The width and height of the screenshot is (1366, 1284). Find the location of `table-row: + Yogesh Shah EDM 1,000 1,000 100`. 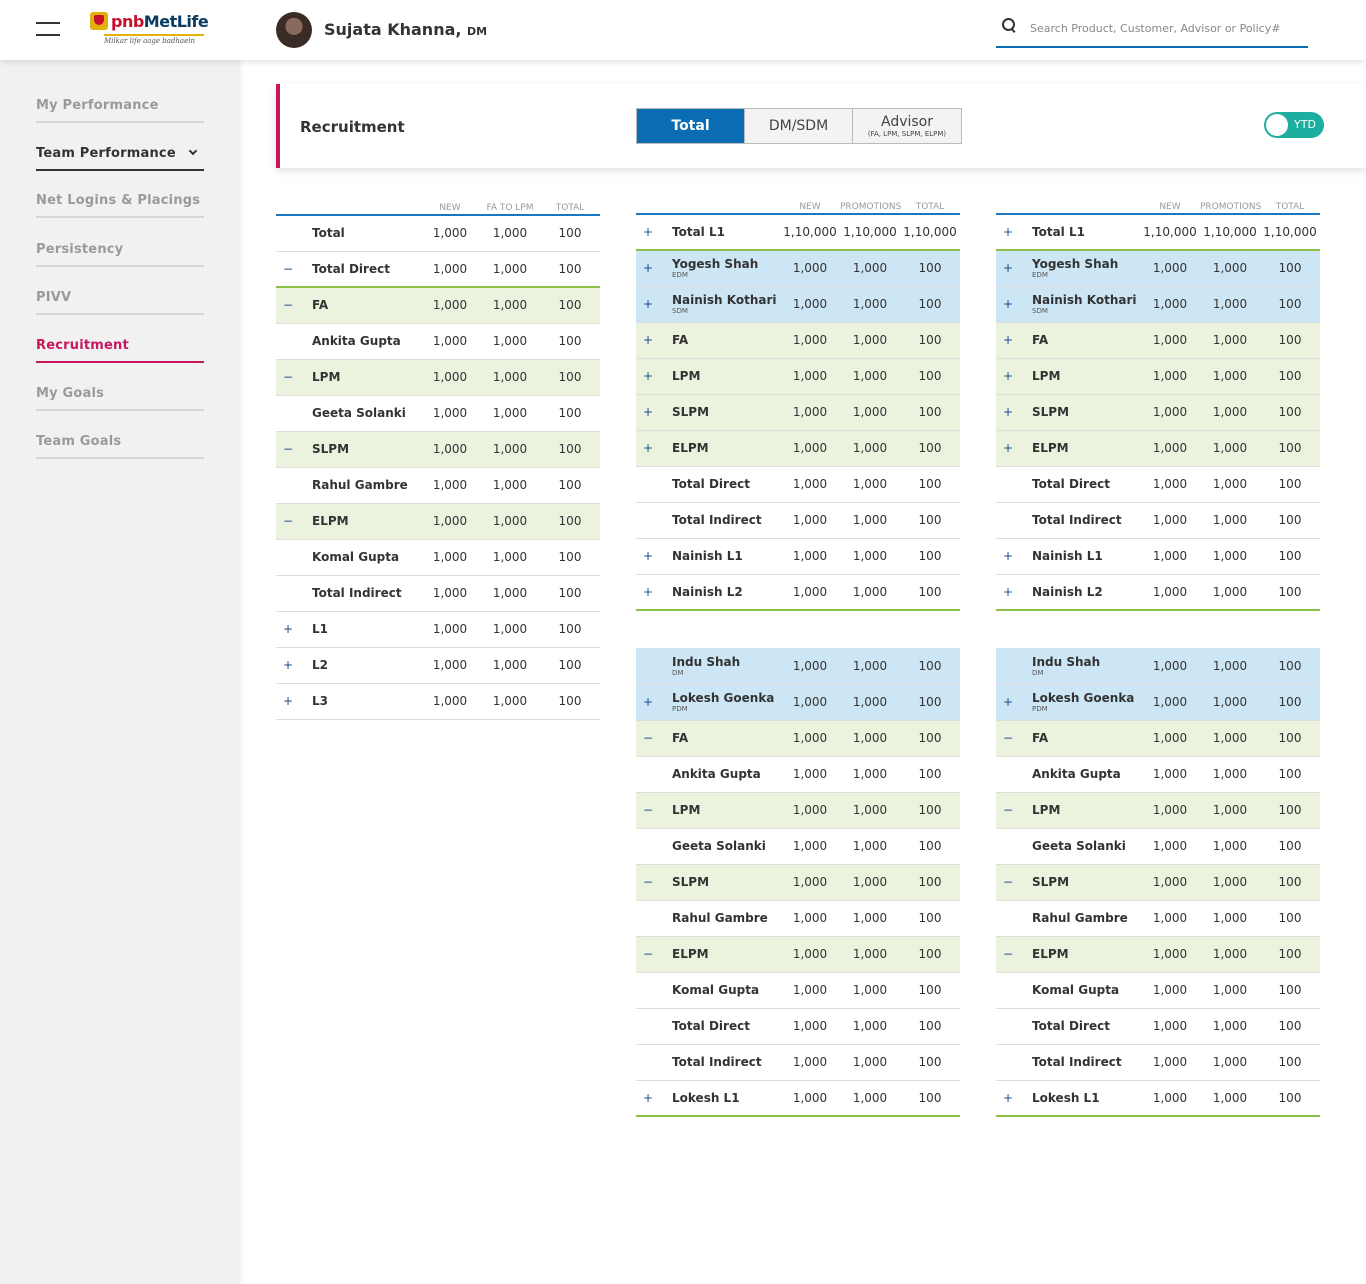

table-row: + Yogesh Shah EDM 1,000 1,000 100 is located at coordinates (798, 268).